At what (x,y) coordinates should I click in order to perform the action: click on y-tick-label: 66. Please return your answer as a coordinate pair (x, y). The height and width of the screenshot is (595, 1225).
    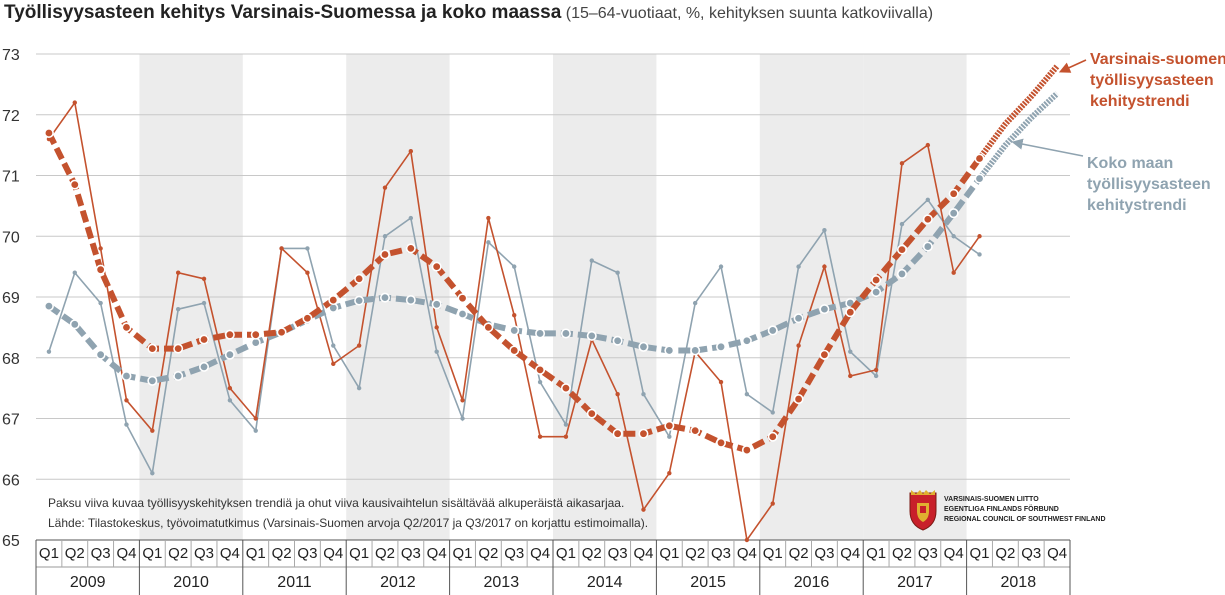
    Looking at the image, I should click on (11, 480).